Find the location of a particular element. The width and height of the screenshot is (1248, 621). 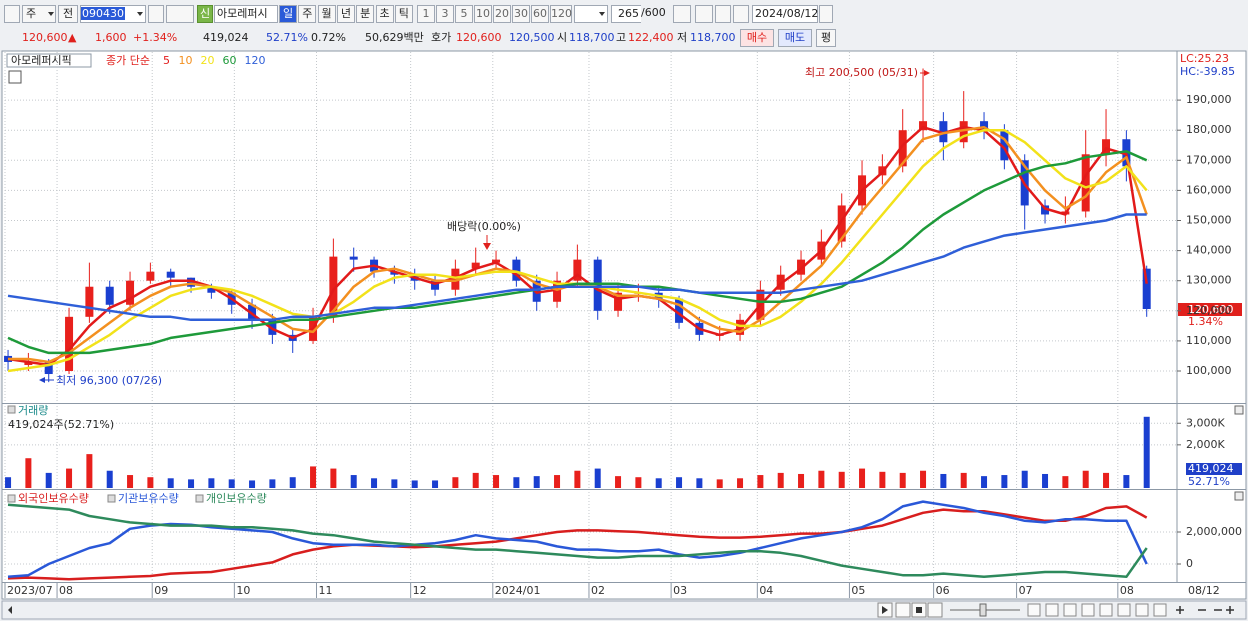

price: 120,600 is located at coordinates (45, 37).